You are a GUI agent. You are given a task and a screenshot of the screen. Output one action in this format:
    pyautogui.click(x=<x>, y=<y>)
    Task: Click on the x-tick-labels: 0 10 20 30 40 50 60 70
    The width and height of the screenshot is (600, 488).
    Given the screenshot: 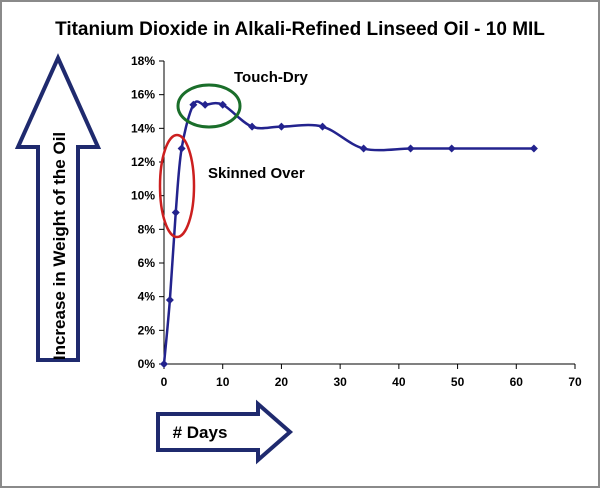 What is the action you would take?
    pyautogui.click(x=371, y=382)
    